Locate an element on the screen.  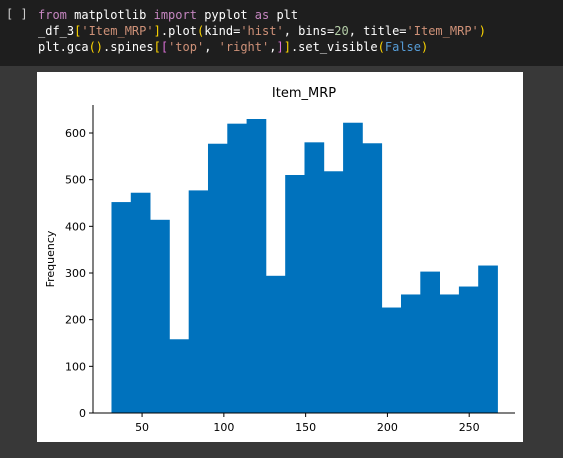
code-token: , bins= is located at coordinates (309, 31).